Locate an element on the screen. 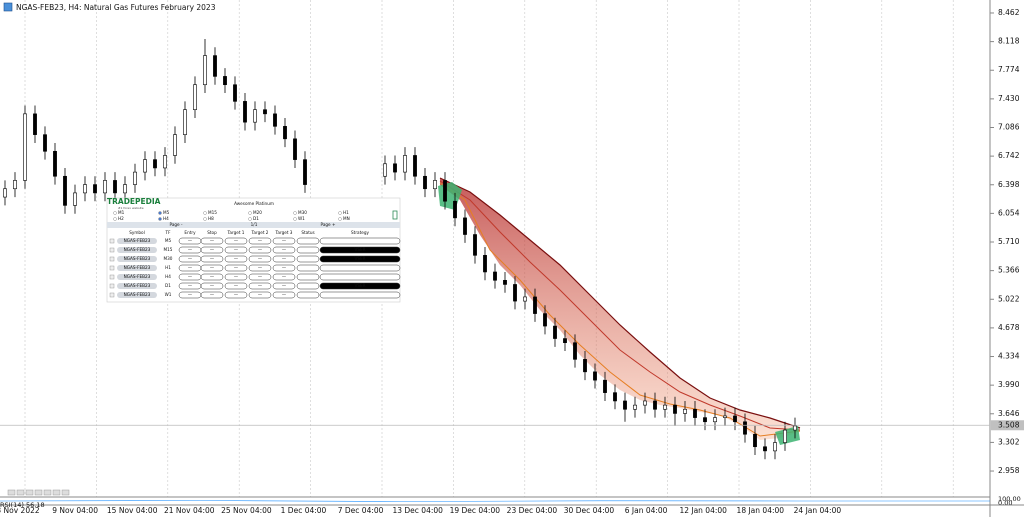 This screenshot has width=1024, height=517. y-tick-label: 5.022 is located at coordinates (1009, 298).